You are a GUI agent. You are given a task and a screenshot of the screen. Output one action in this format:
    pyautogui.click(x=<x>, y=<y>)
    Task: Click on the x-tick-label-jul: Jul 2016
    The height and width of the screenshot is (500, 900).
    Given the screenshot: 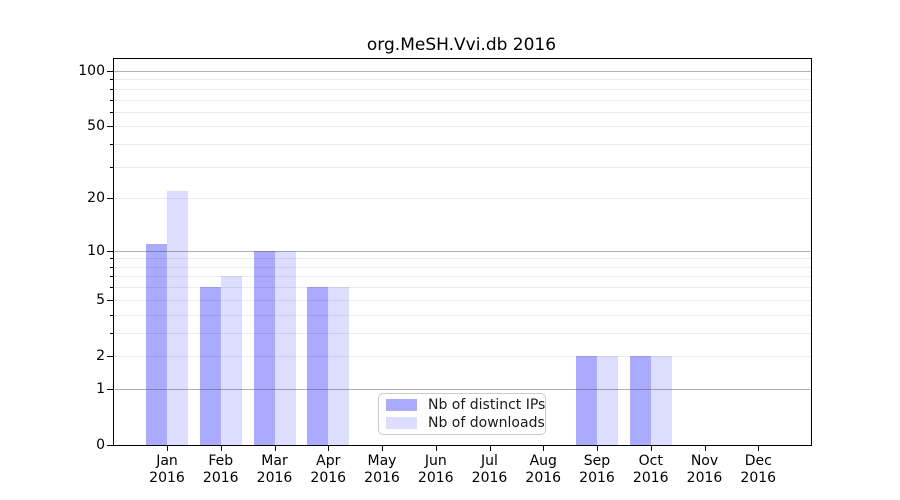 What is the action you would take?
    pyautogui.click(x=489, y=469)
    